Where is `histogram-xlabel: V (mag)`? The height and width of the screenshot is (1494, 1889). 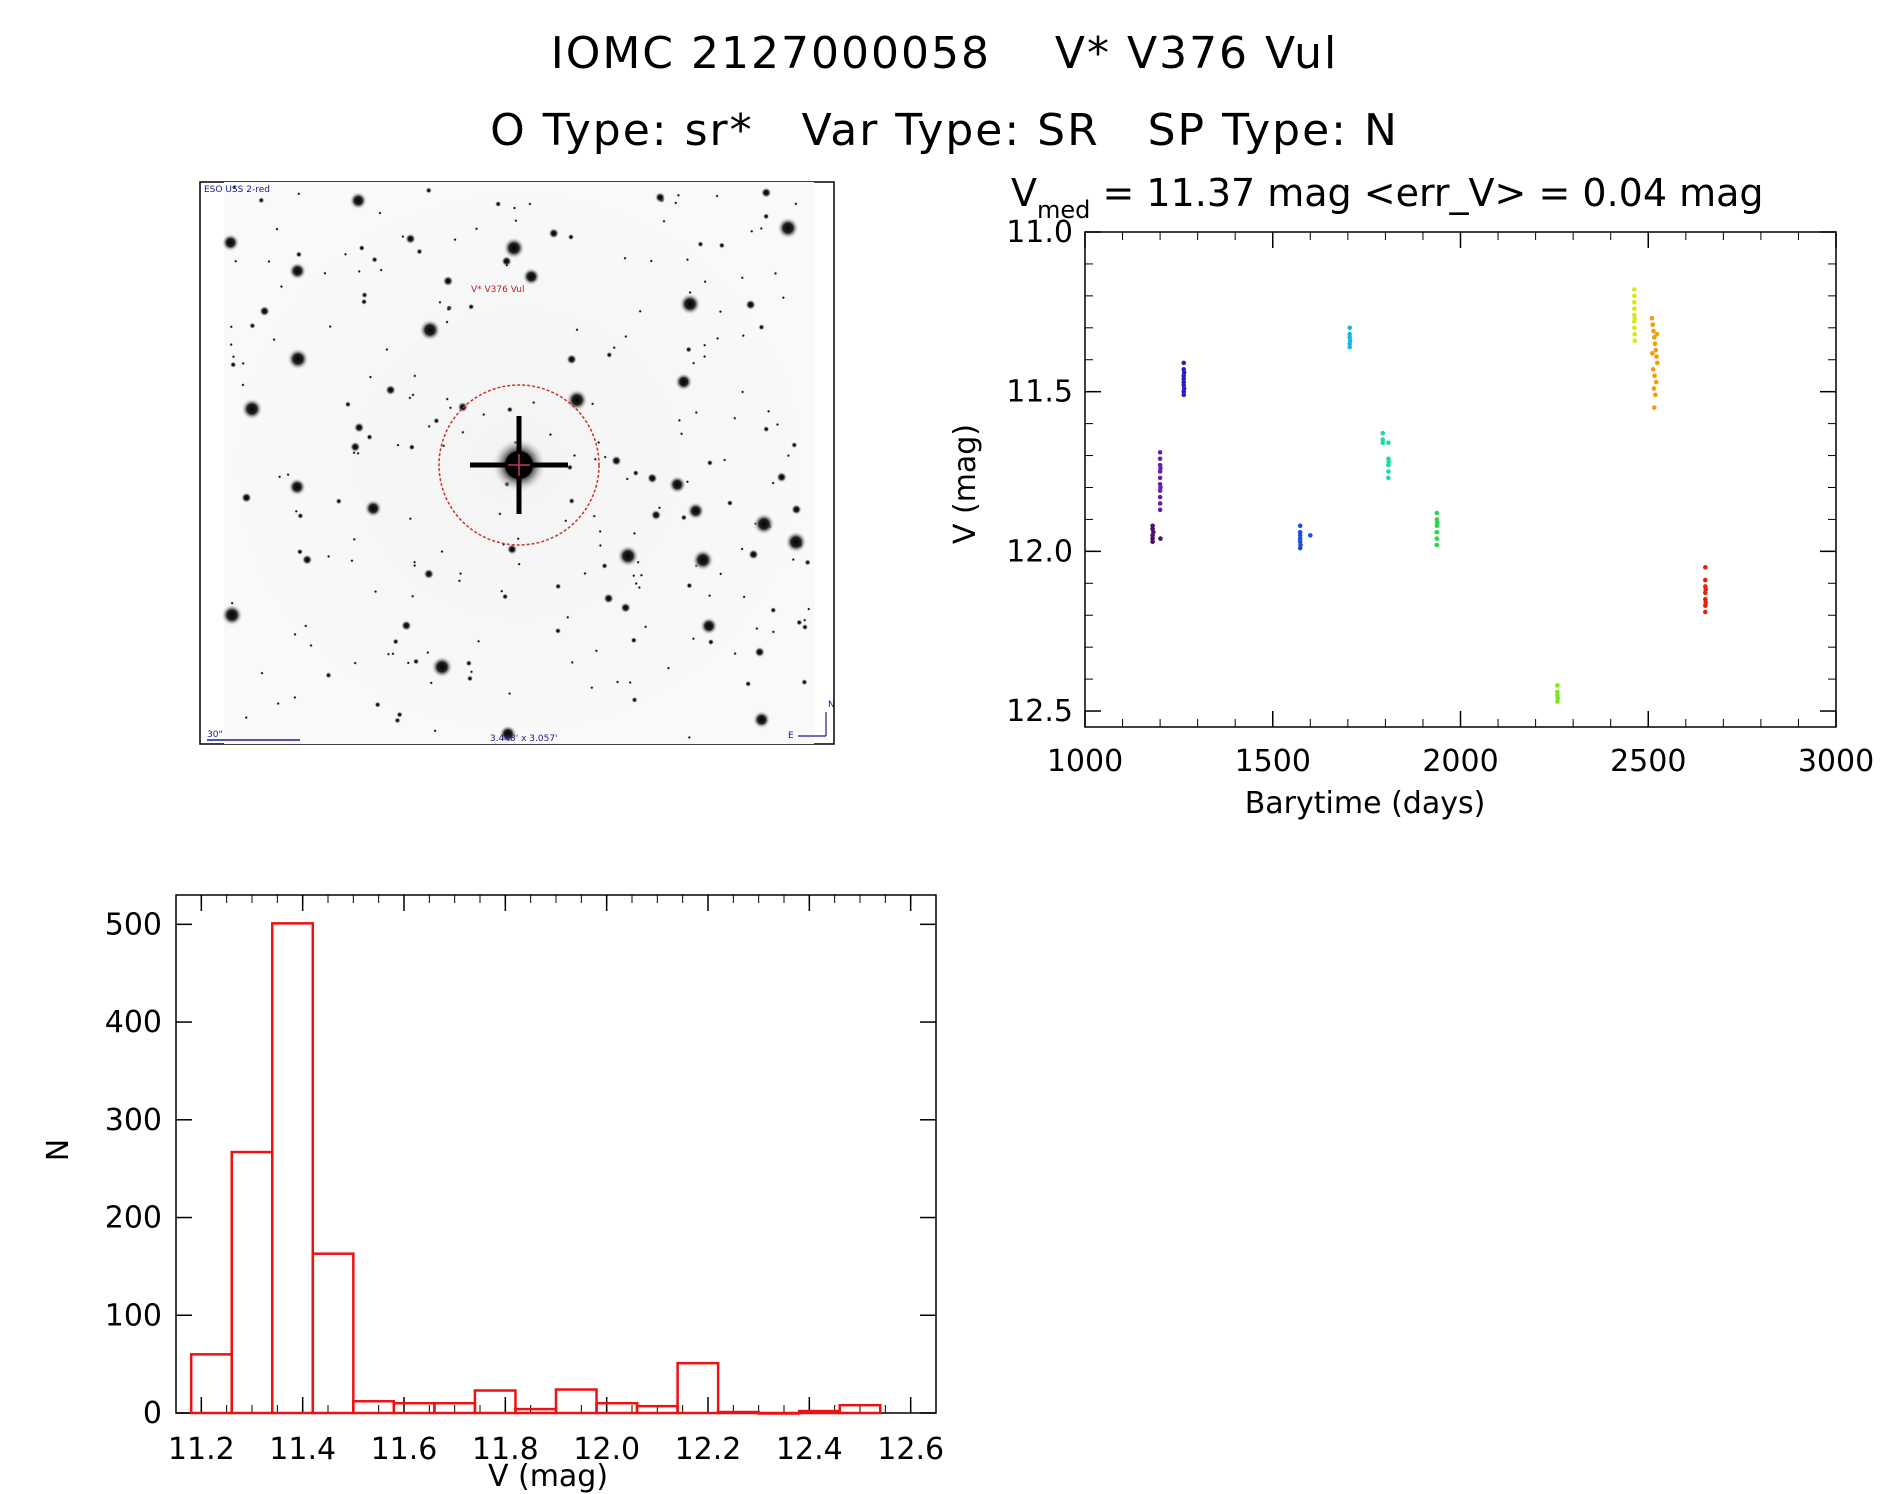 histogram-xlabel: V (mag) is located at coordinates (548, 1476).